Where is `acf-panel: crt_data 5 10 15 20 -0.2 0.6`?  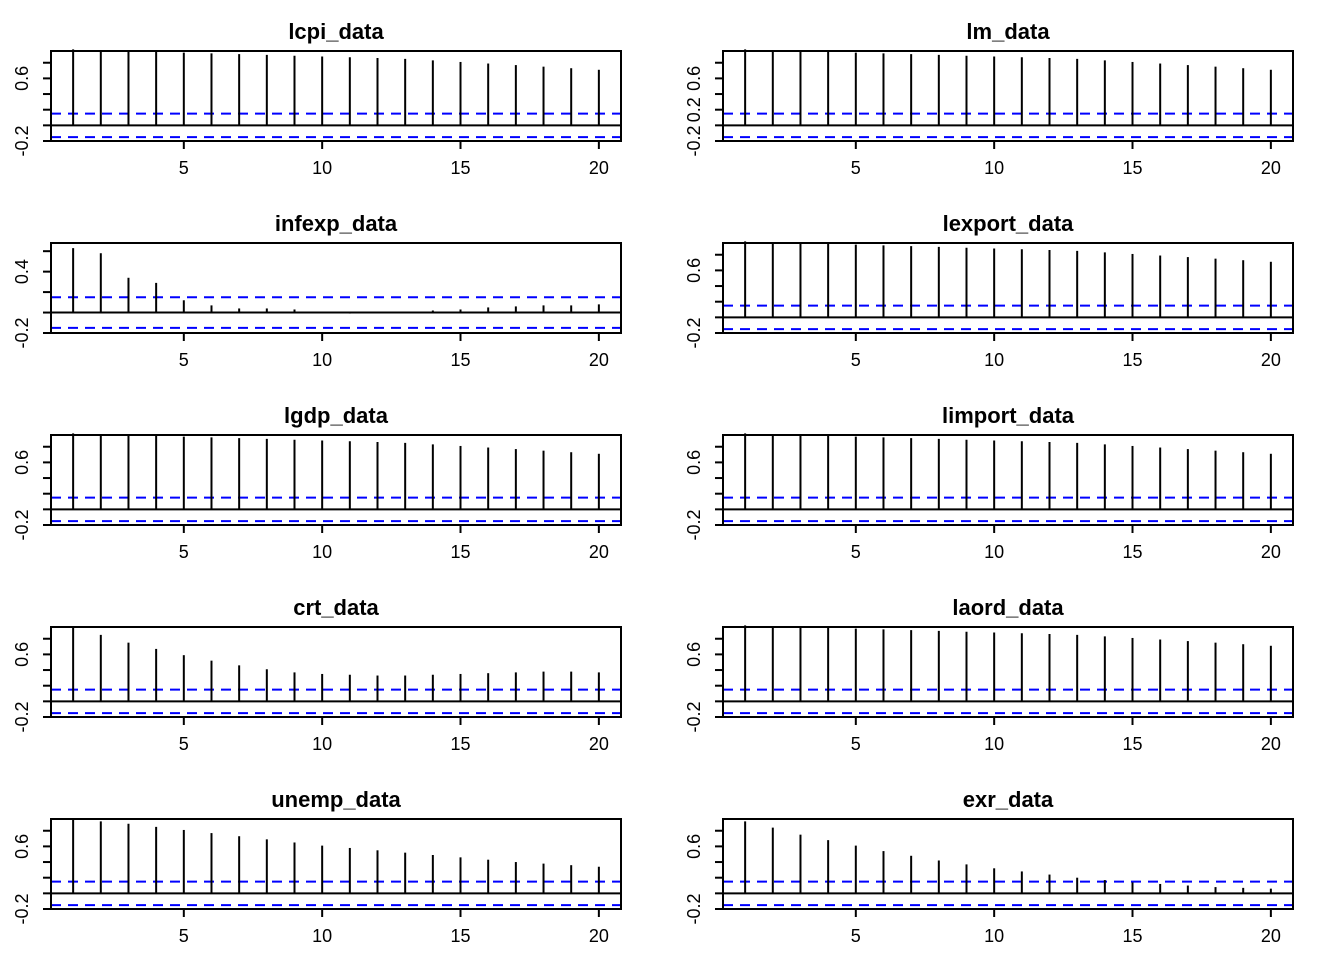
acf-panel: crt_data 5 10 15 20 -0.2 0.6 is located at coordinates (317, 674).